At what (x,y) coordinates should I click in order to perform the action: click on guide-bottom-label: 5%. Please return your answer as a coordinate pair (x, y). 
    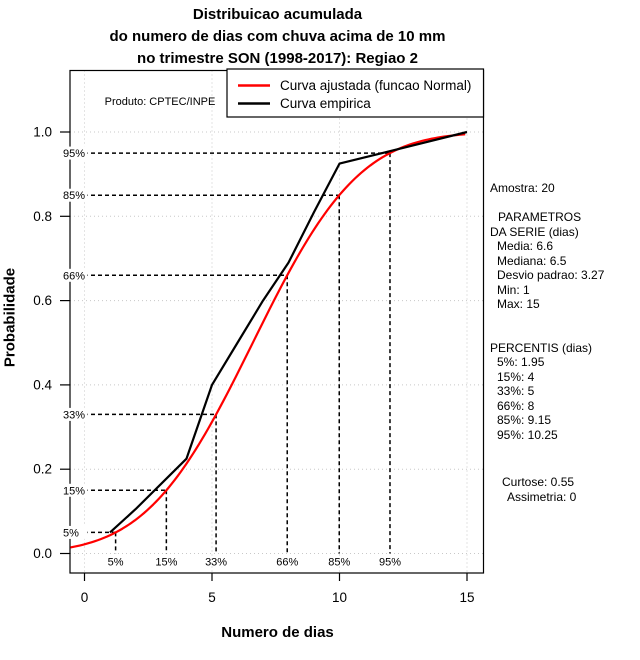
    Looking at the image, I should click on (116, 563).